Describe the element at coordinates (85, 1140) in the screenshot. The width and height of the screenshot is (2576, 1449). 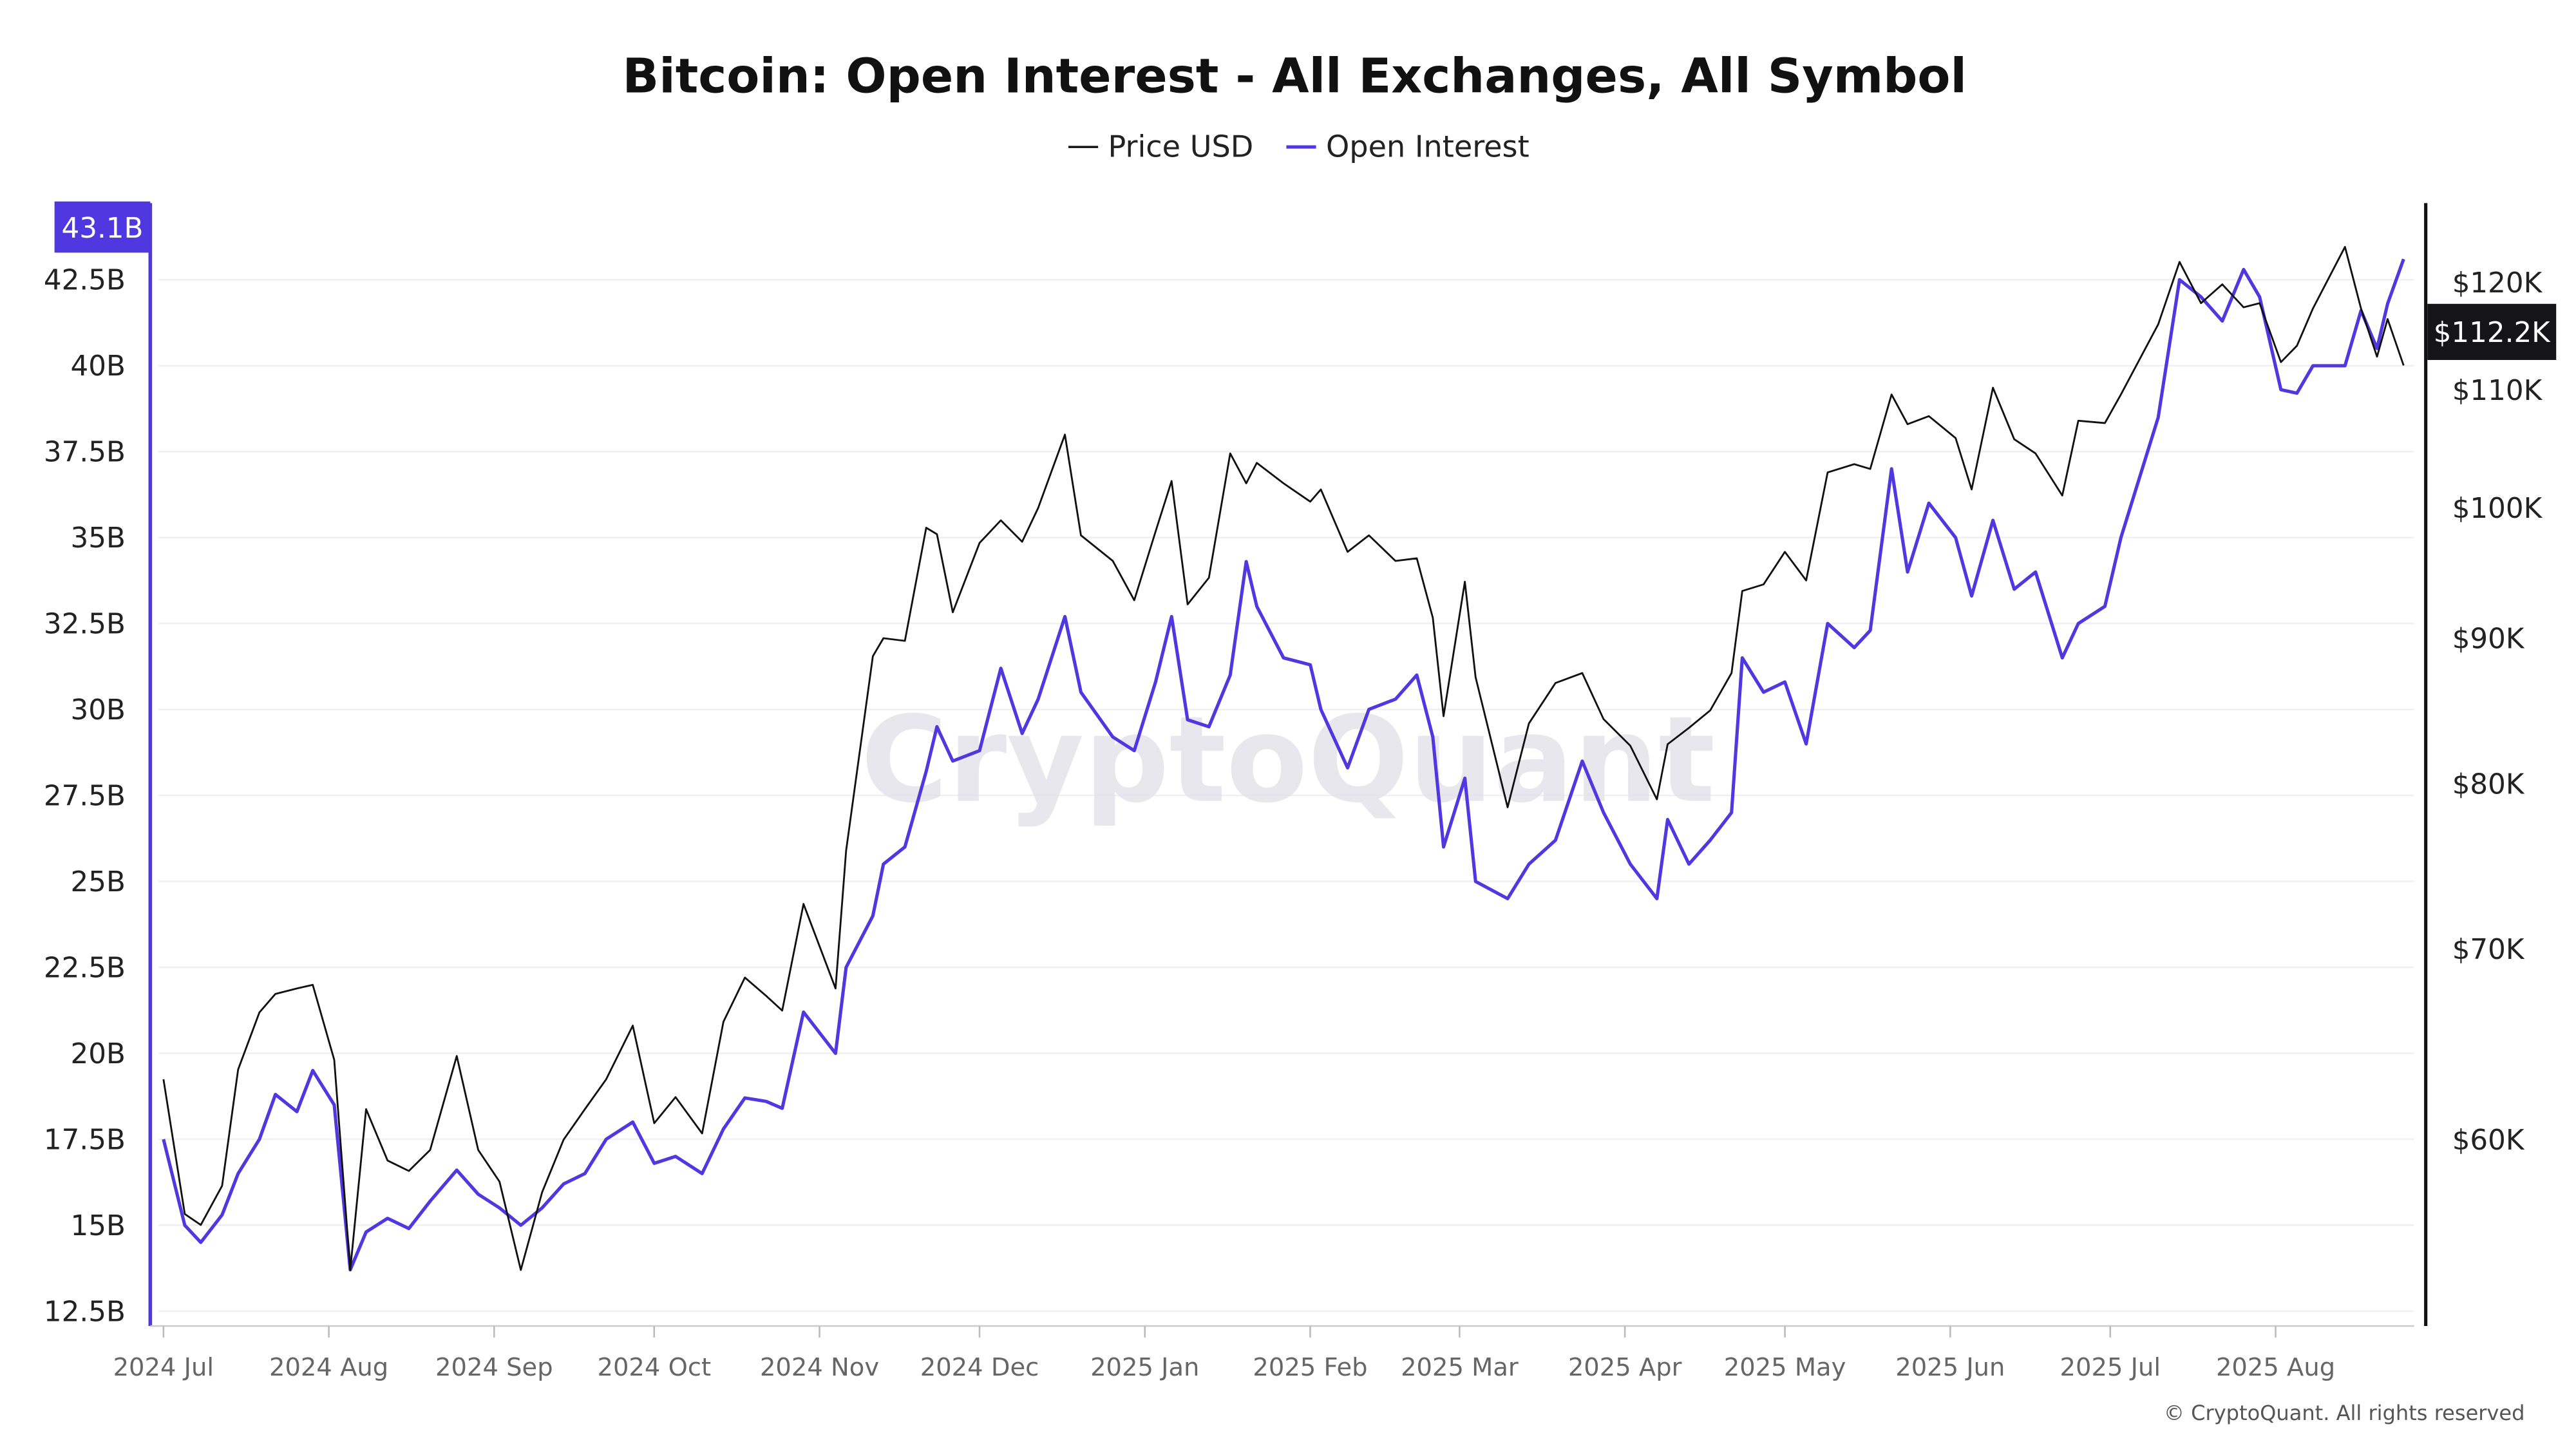
I see `left-tick-label: 17.5B` at that location.